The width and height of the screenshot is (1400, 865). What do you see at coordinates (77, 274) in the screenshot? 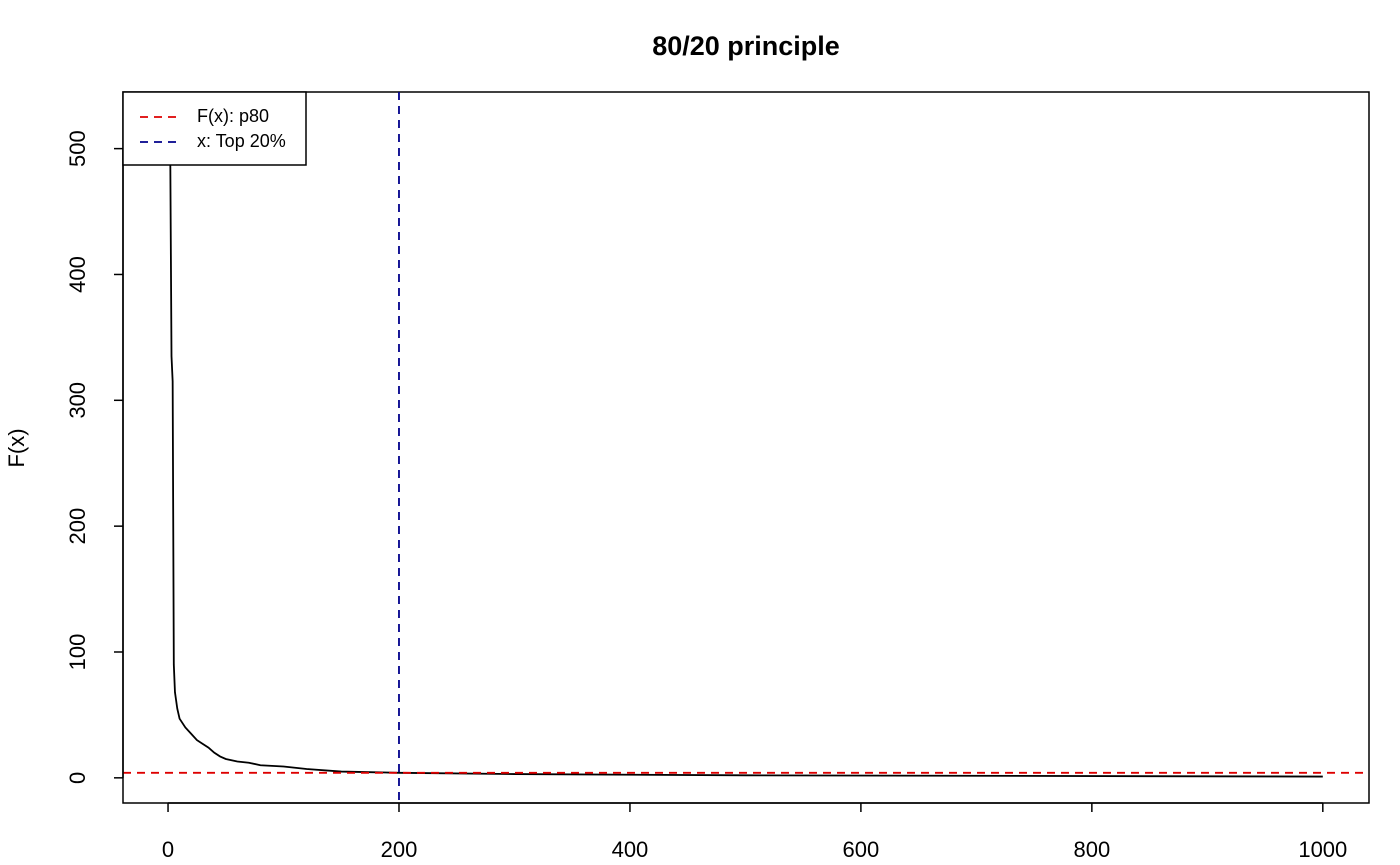
I see `y-tick-label: 400` at bounding box center [77, 274].